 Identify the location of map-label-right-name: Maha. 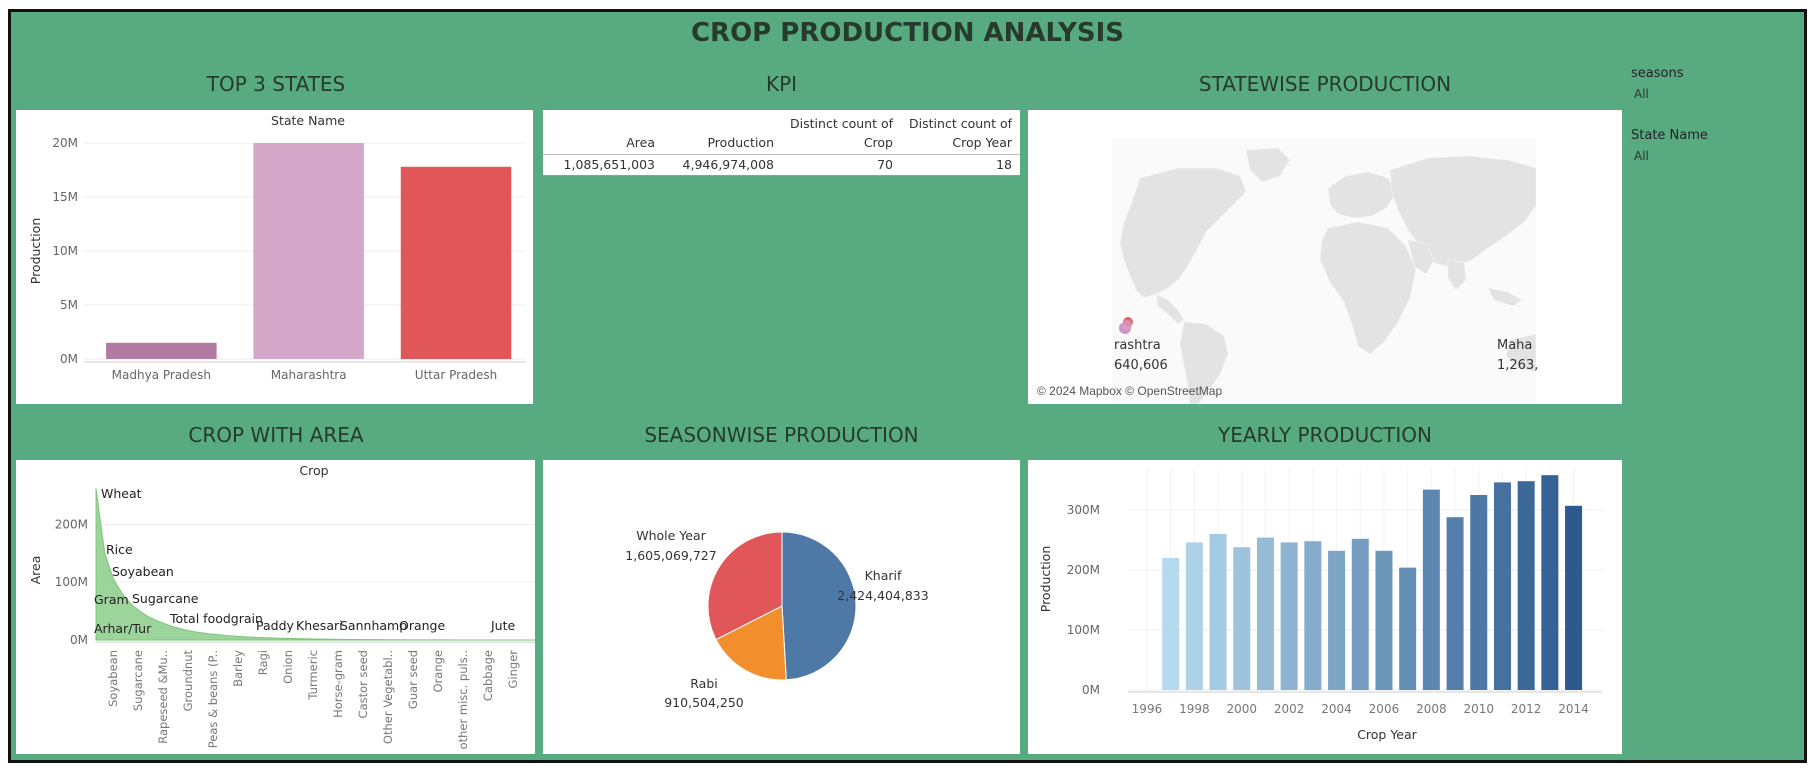
(1515, 345).